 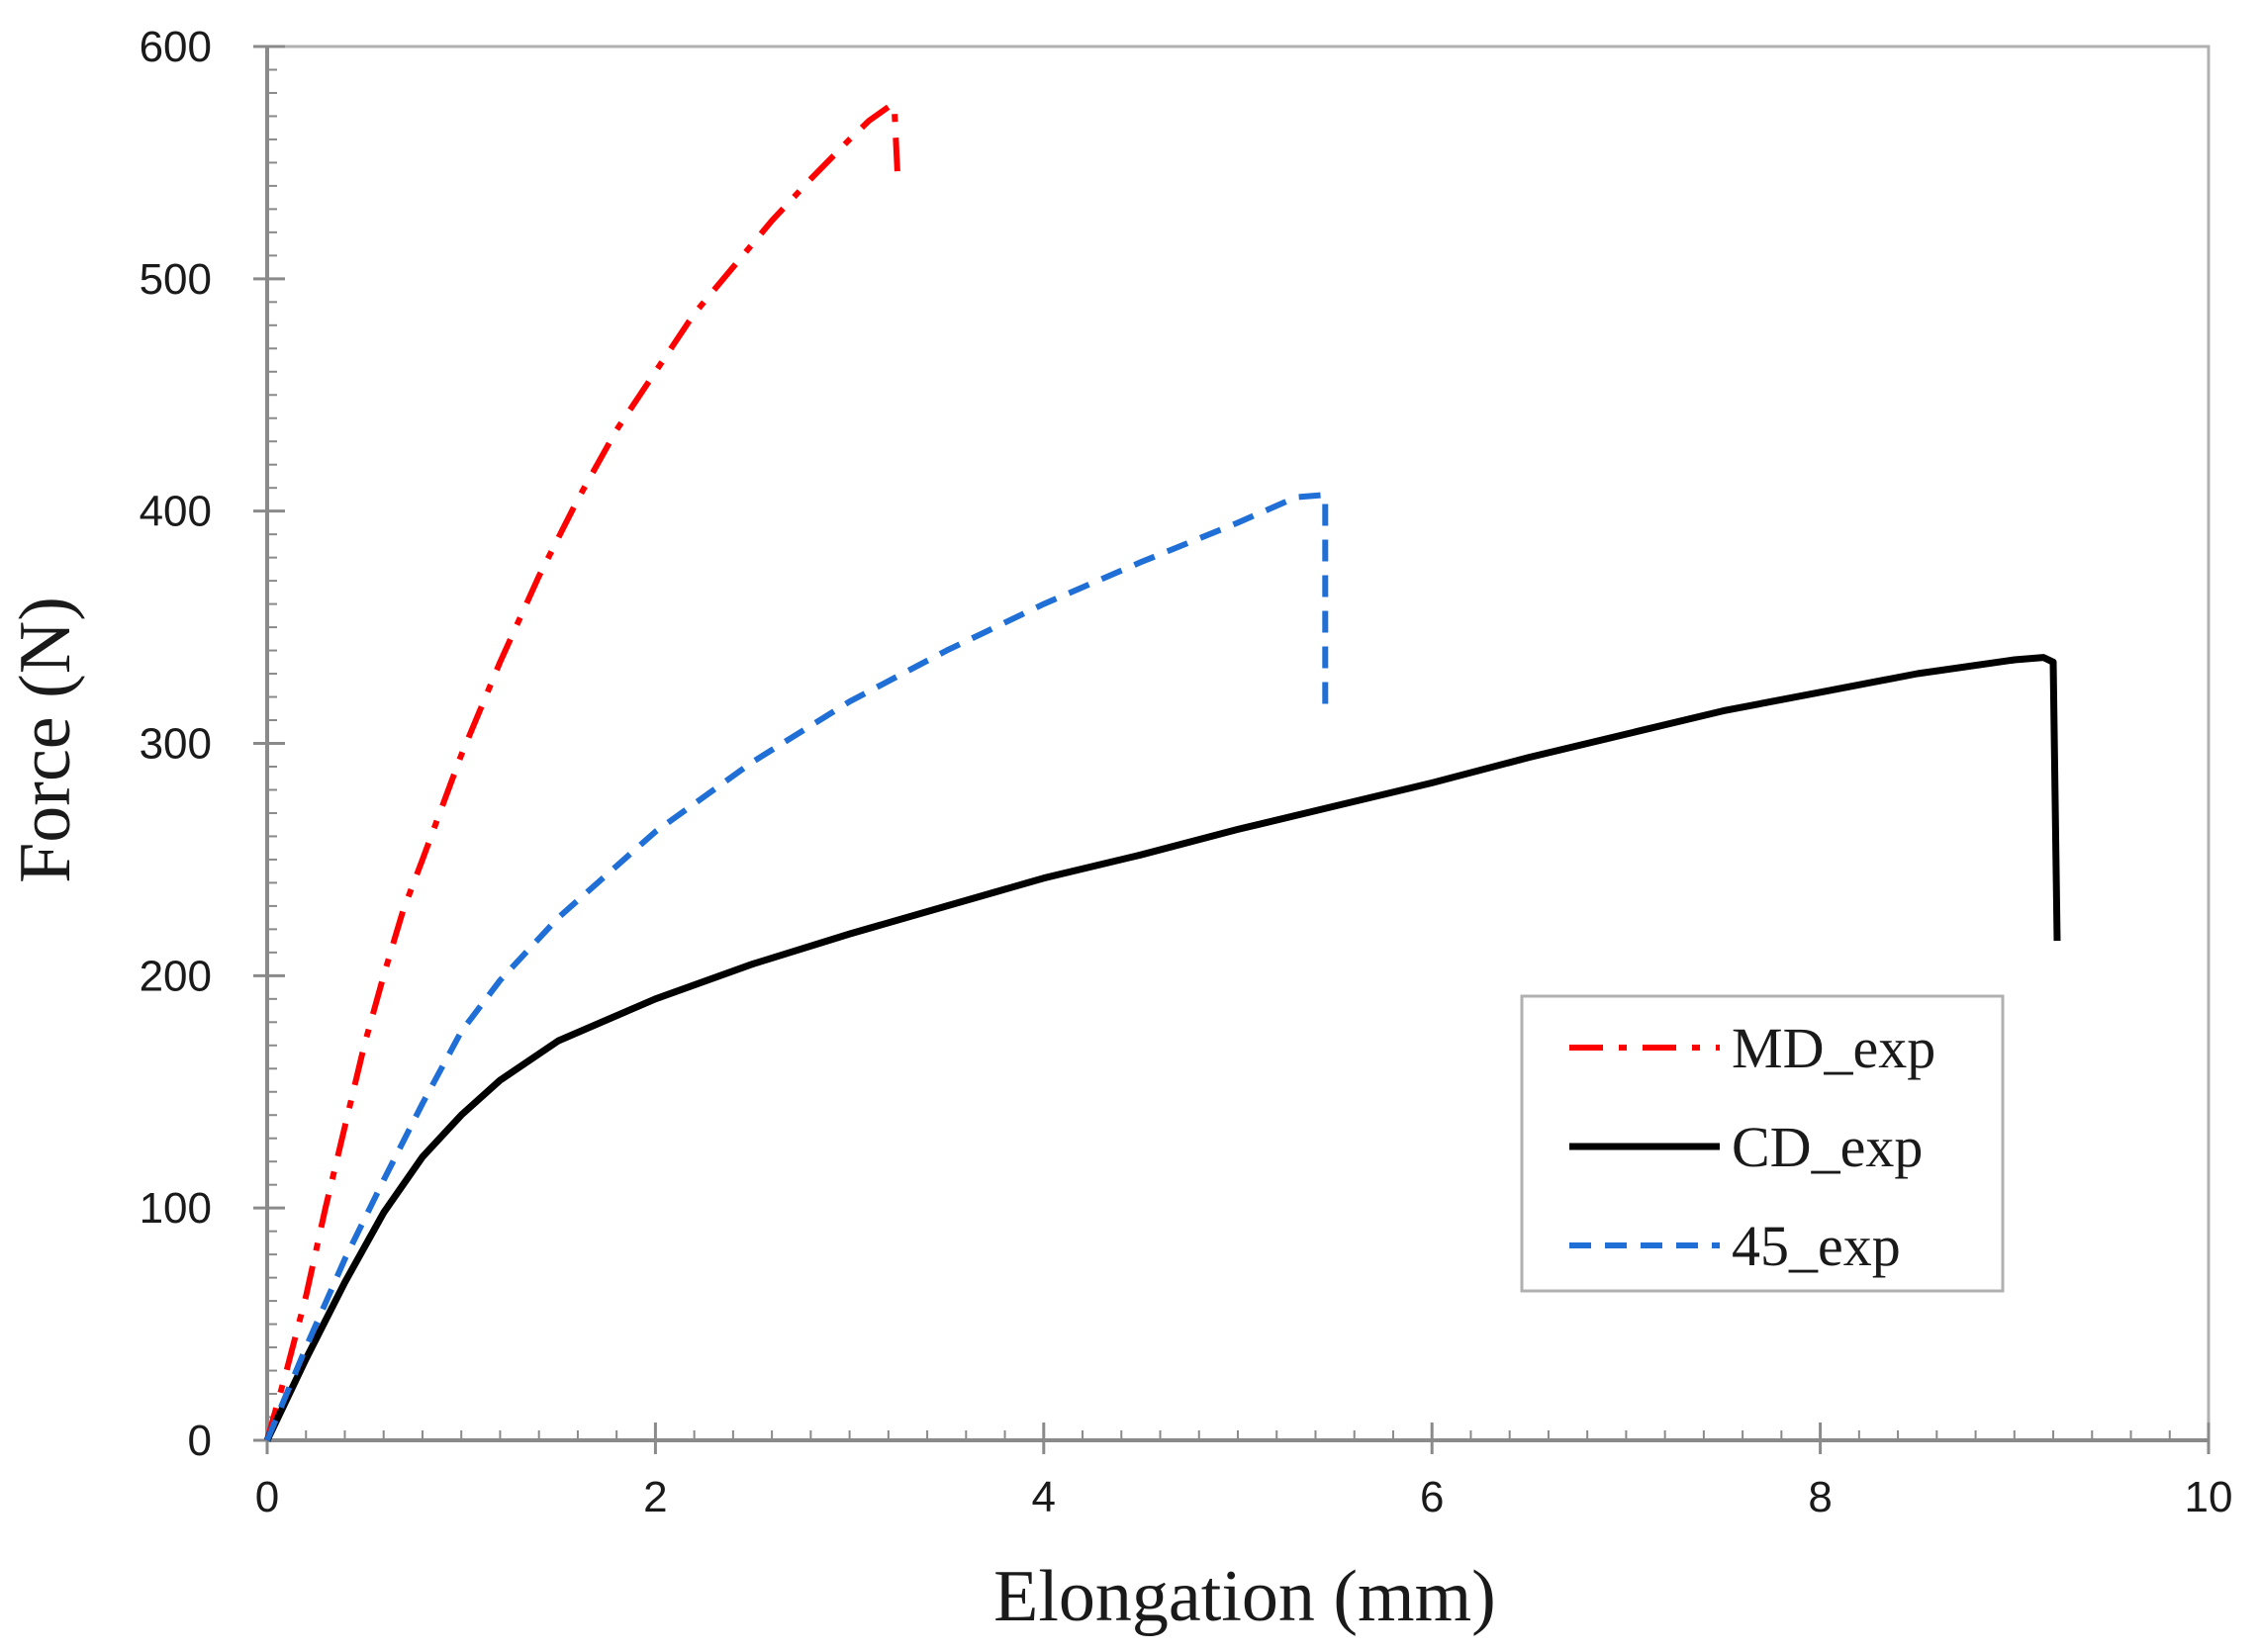 I want to click on x-axis-title: Elongation (mm), so click(x=1244, y=1596).